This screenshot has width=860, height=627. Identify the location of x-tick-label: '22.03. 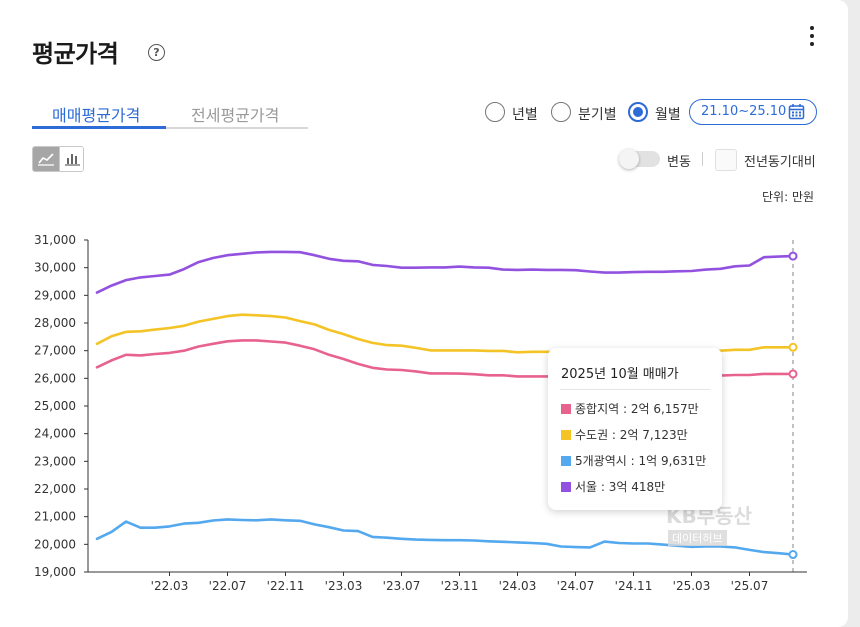
(170, 586).